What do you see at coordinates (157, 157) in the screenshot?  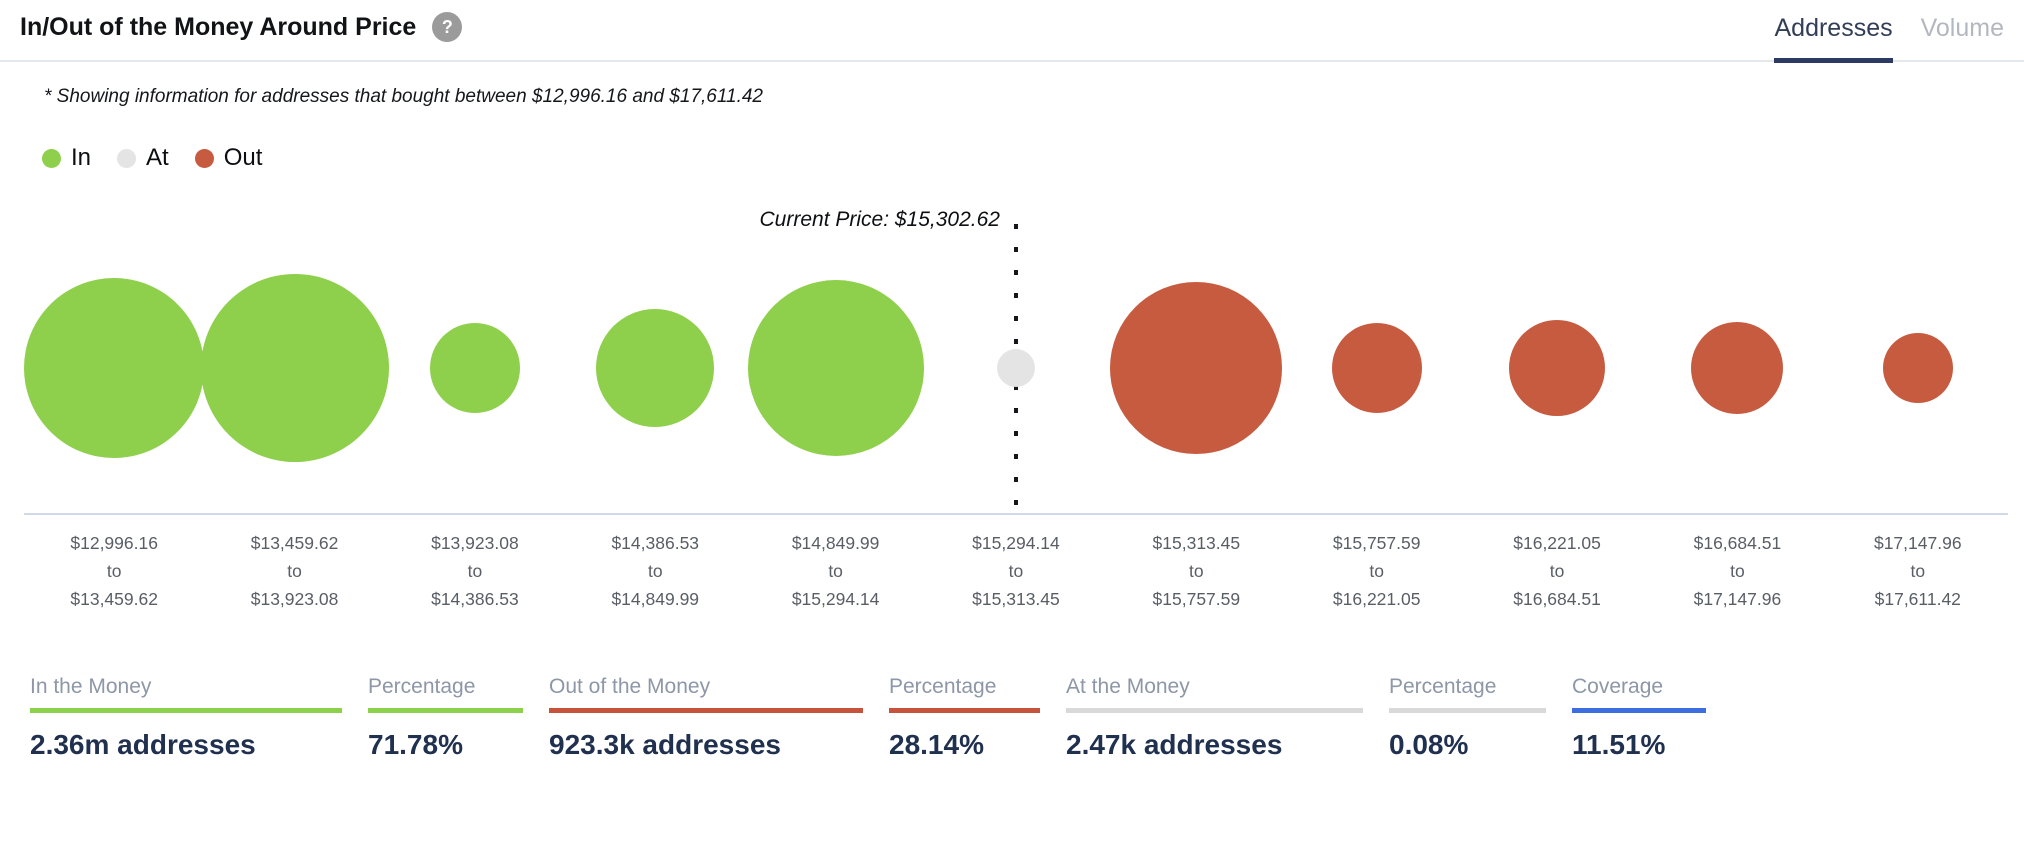 I see `legend-label-at: At` at bounding box center [157, 157].